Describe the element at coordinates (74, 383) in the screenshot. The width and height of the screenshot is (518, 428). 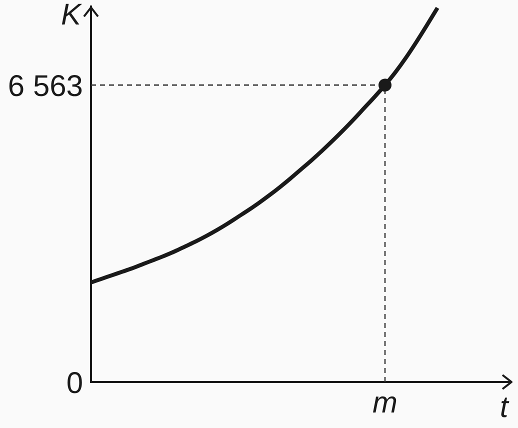
I see `y-tick-label: 0` at that location.